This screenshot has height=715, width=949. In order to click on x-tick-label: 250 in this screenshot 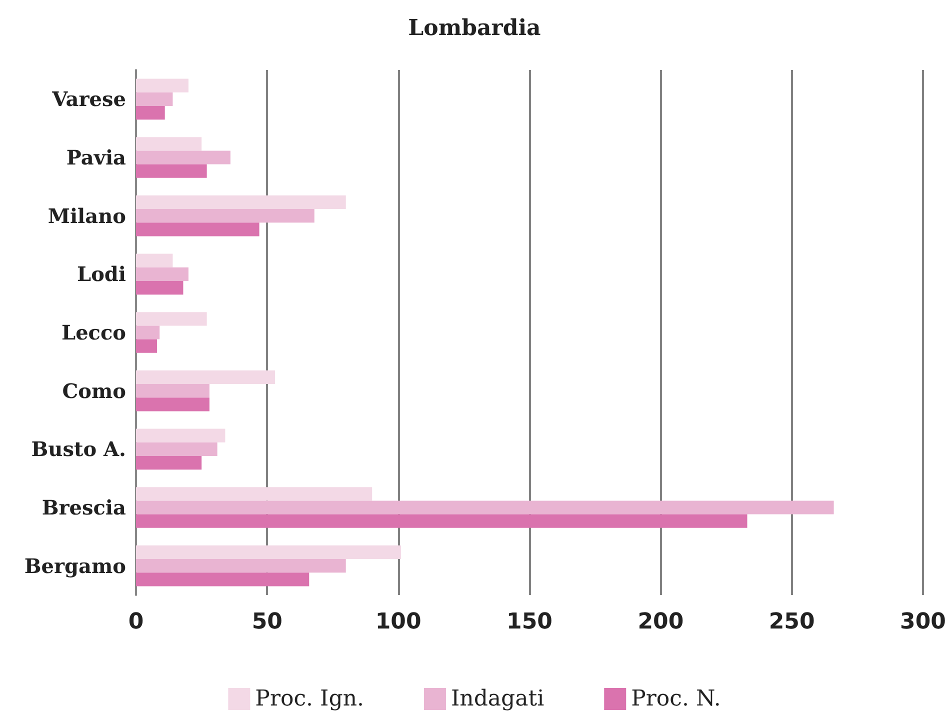, I will do `click(791, 622)`.